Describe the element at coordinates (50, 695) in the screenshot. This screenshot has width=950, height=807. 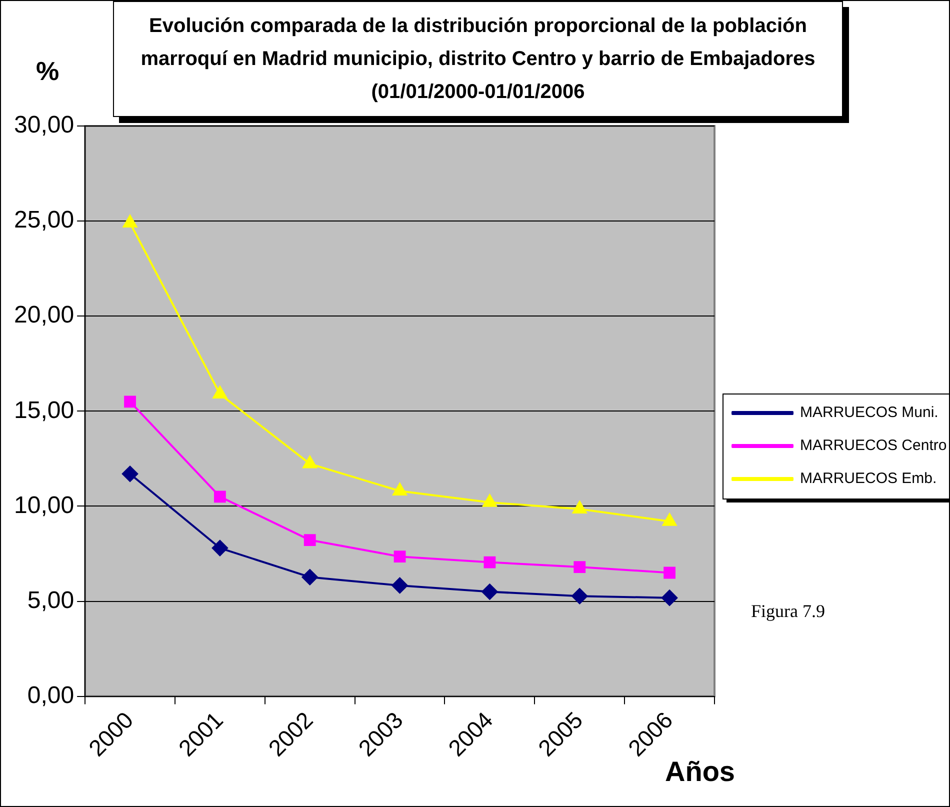
I see `y-tick-label: 0,00` at that location.